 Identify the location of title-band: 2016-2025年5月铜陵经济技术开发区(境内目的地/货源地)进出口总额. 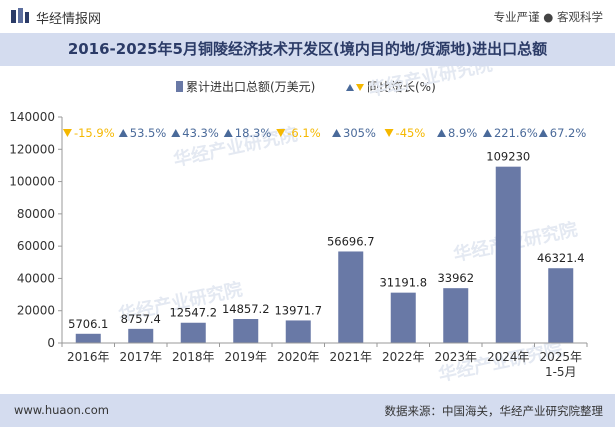
(307, 49).